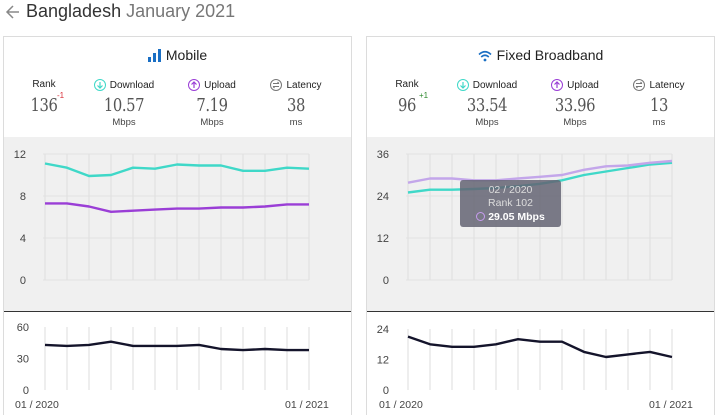 This screenshot has height=415, width=720. I want to click on mobile-panel-title: Mobile, so click(177, 55).